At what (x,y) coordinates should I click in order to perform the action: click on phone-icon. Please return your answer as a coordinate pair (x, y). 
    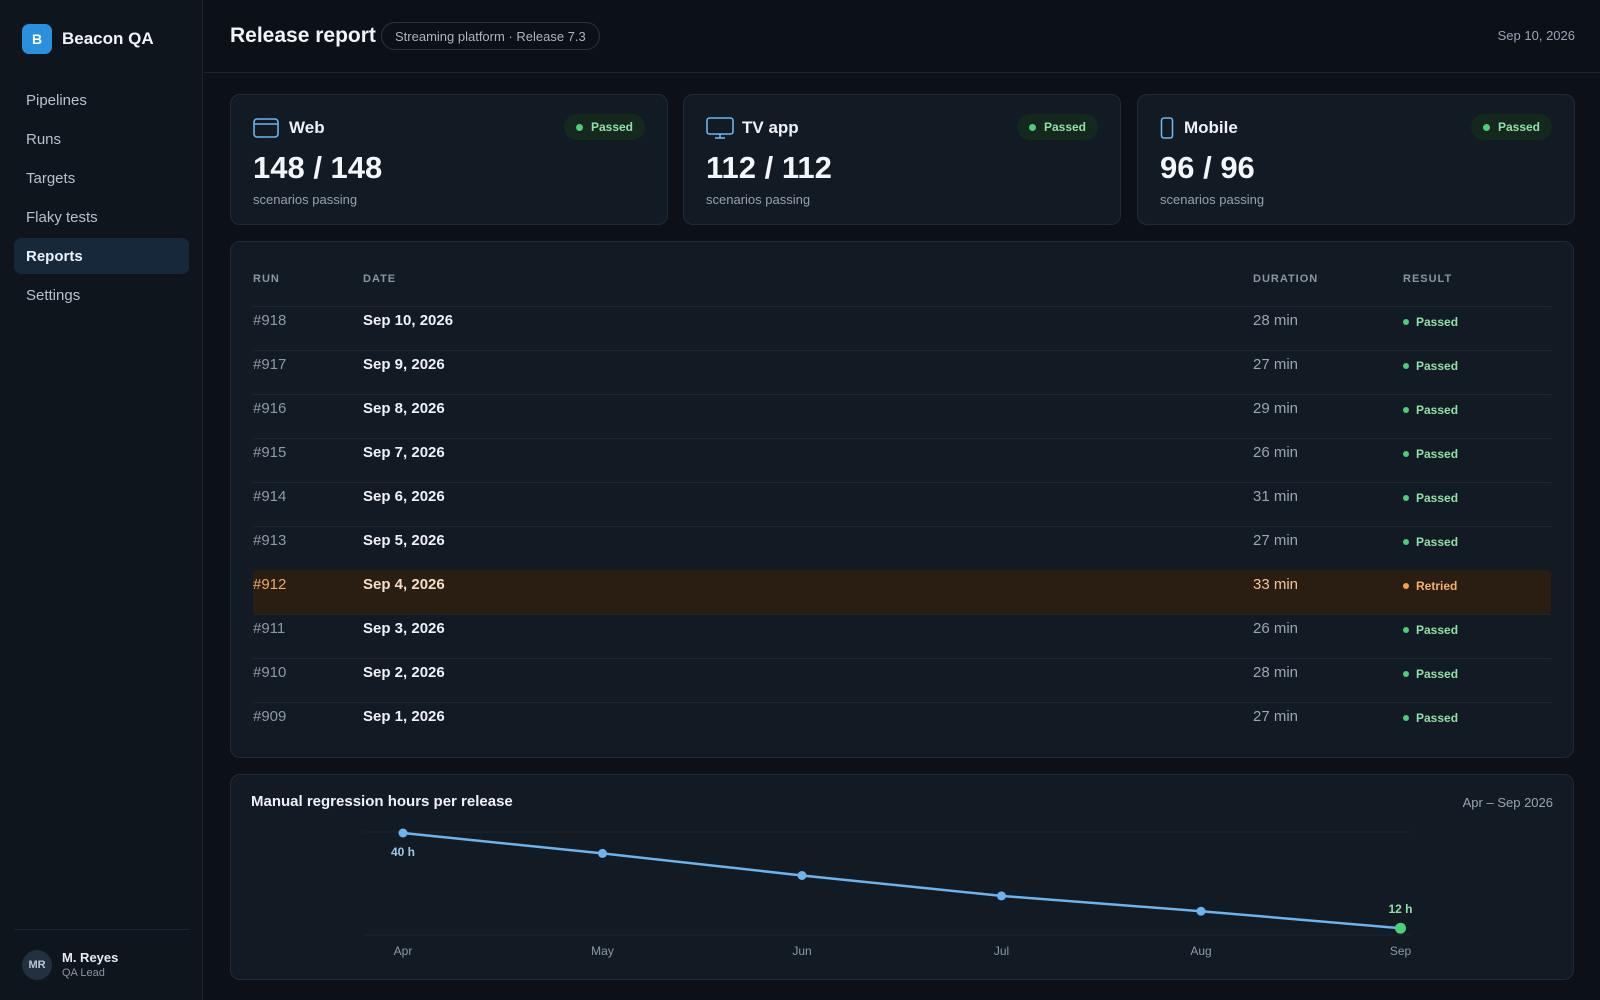
    Looking at the image, I should click on (1168, 128).